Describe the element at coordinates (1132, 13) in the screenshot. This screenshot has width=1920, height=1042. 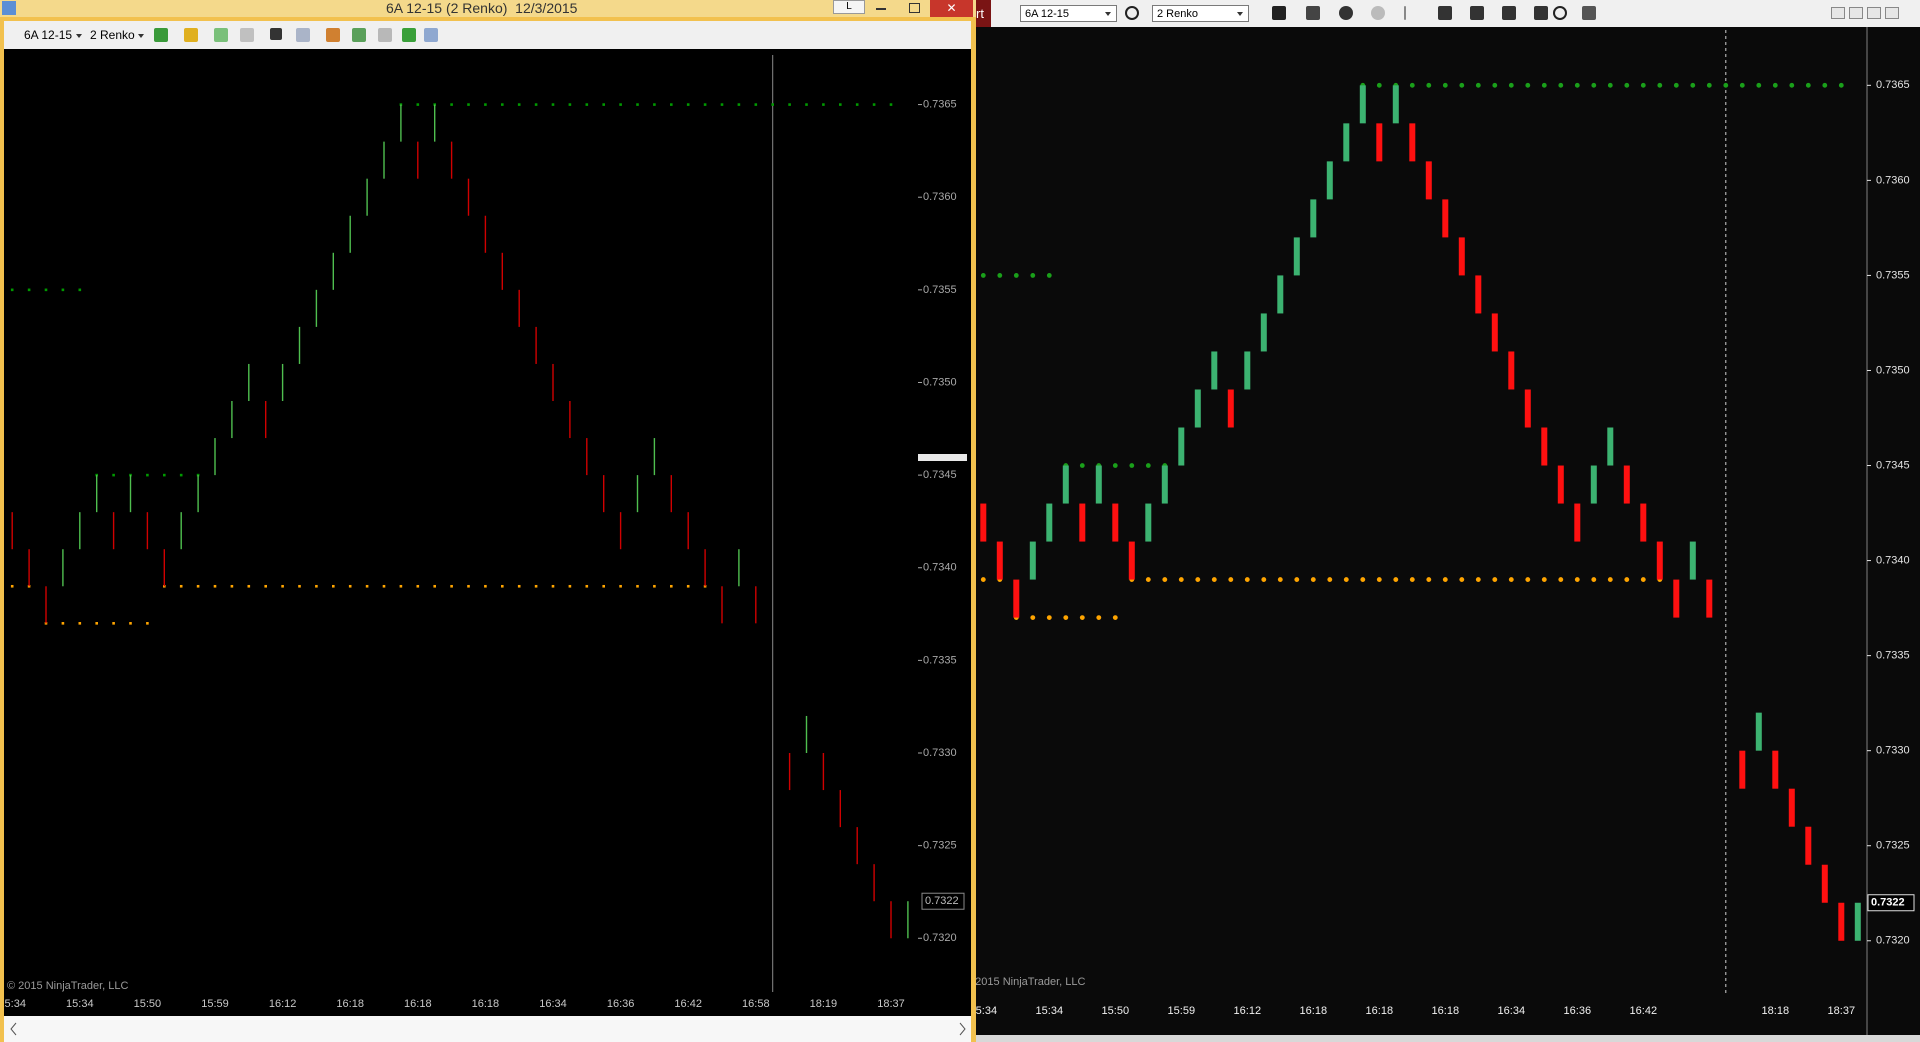
I see `search-icon` at that location.